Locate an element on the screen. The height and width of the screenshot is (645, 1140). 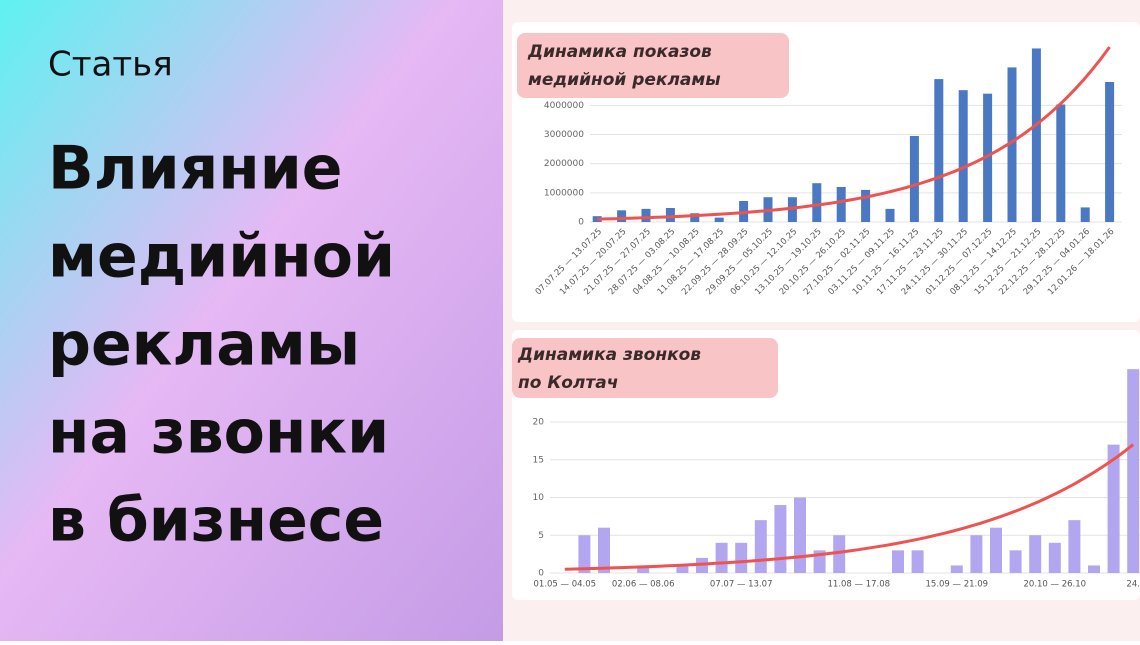
y-tick-label: 5 is located at coordinates (541, 536).